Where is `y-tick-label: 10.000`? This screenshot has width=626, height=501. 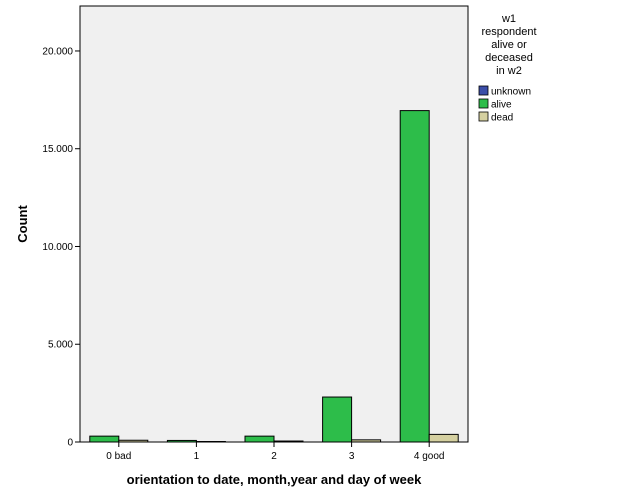 y-tick-label: 10.000 is located at coordinates (57, 247).